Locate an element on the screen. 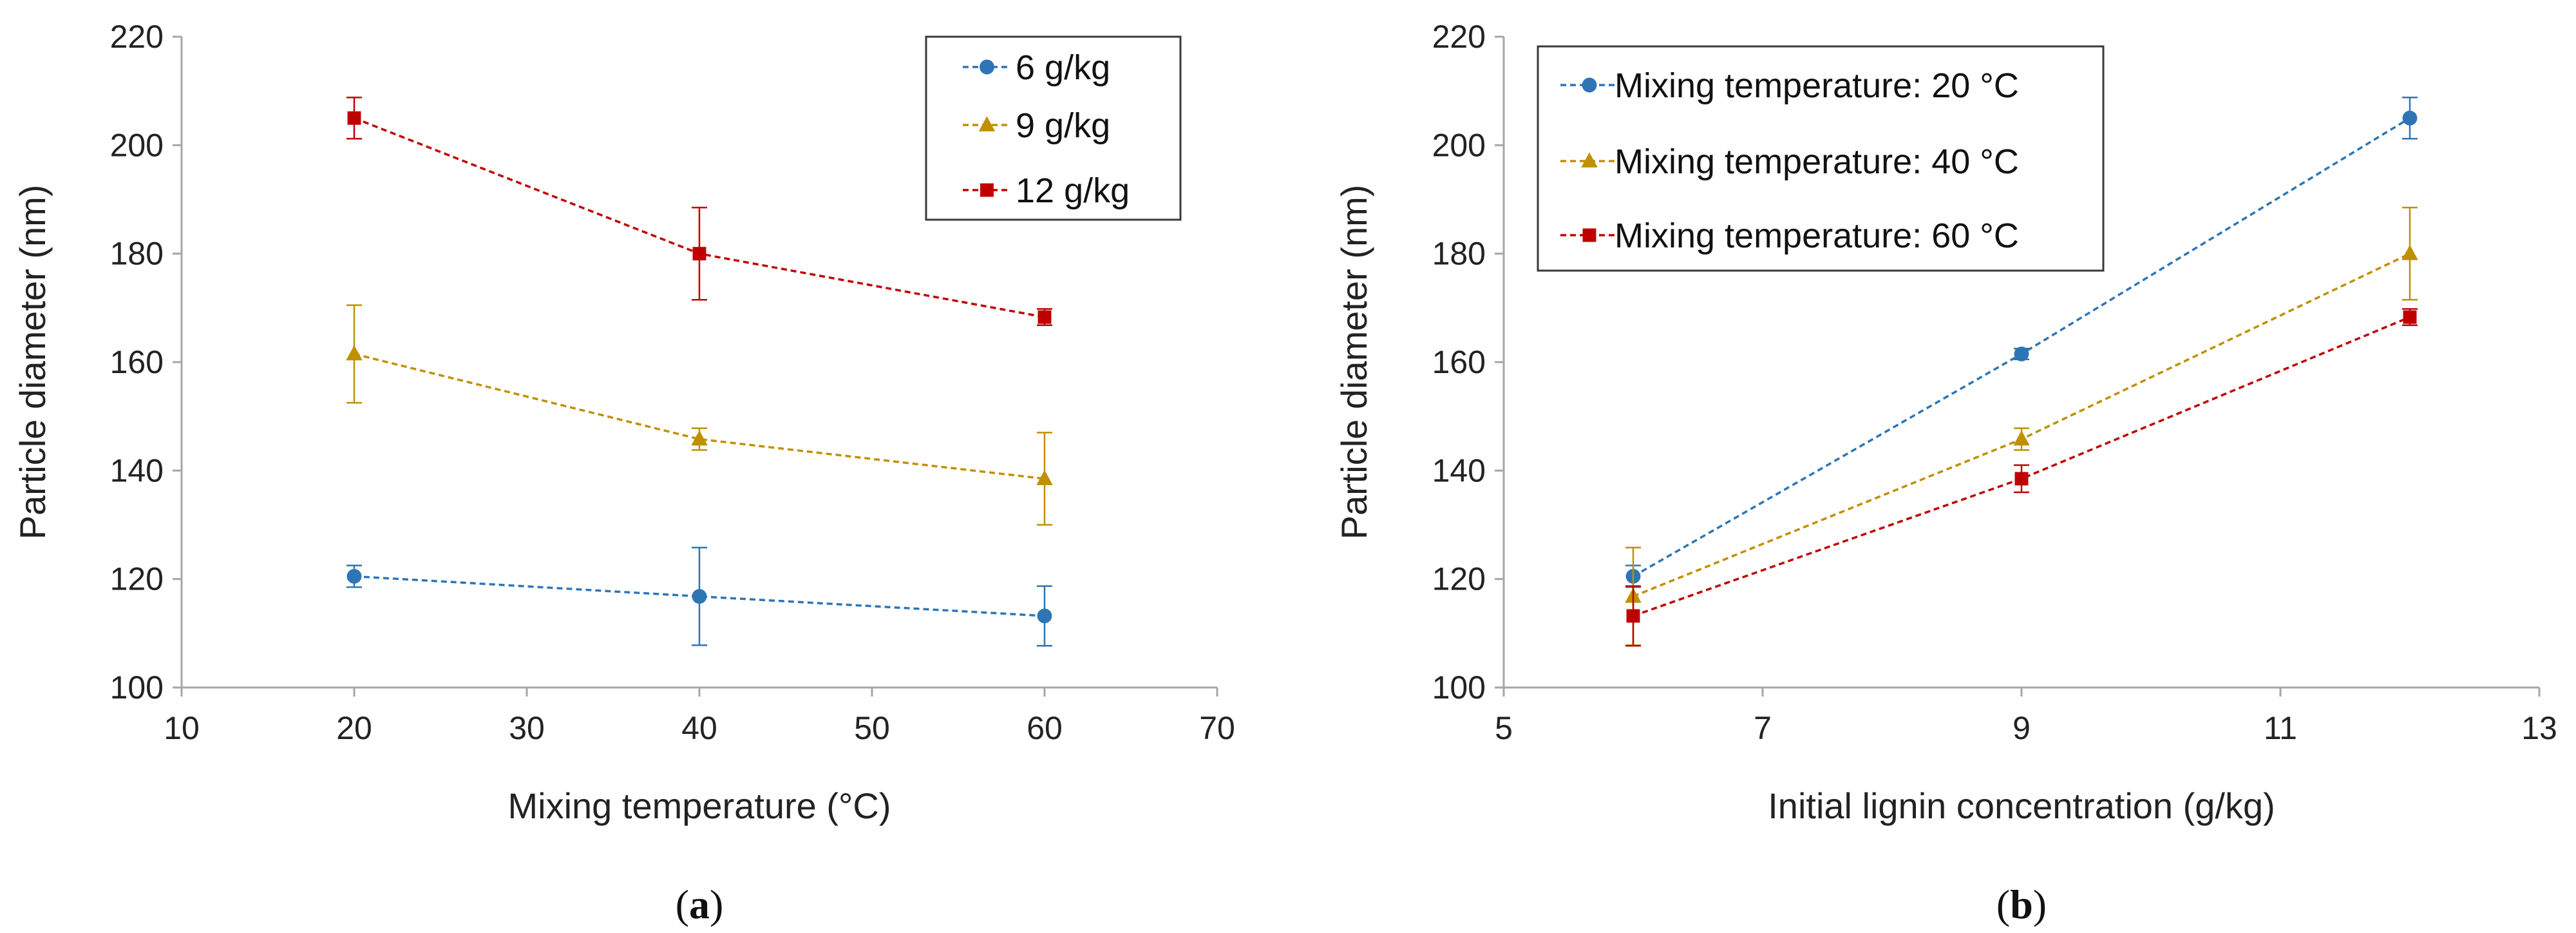 This screenshot has width=2576, height=933. x-tick-label: 70 is located at coordinates (1217, 728).